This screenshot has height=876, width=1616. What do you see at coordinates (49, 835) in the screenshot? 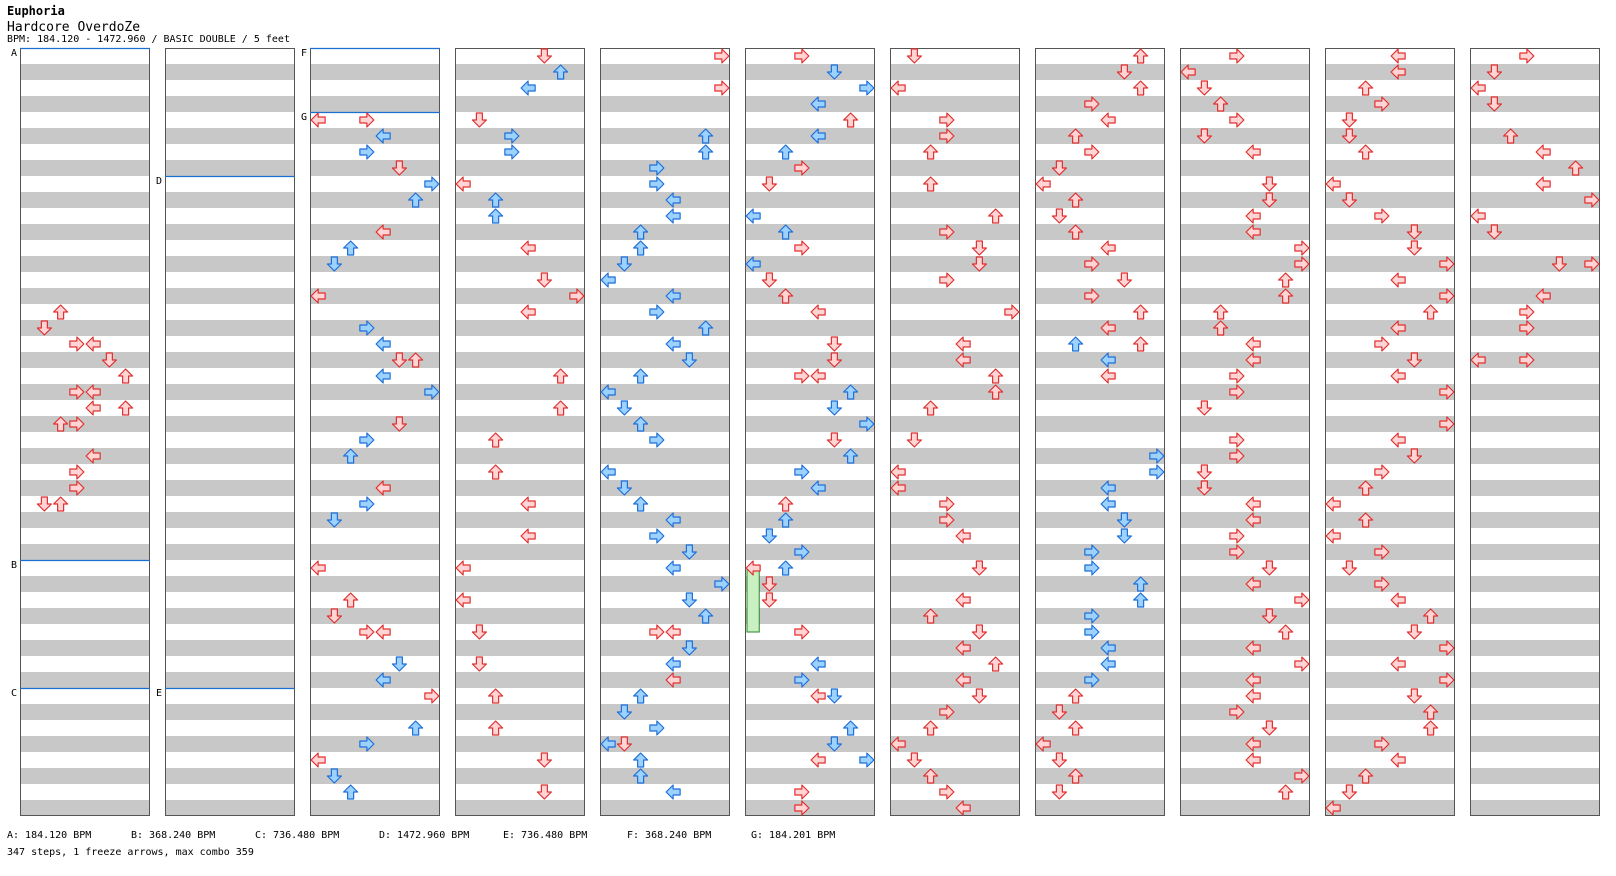
I see `bpm-legend-item: A: 184.120 BPM` at bounding box center [49, 835].